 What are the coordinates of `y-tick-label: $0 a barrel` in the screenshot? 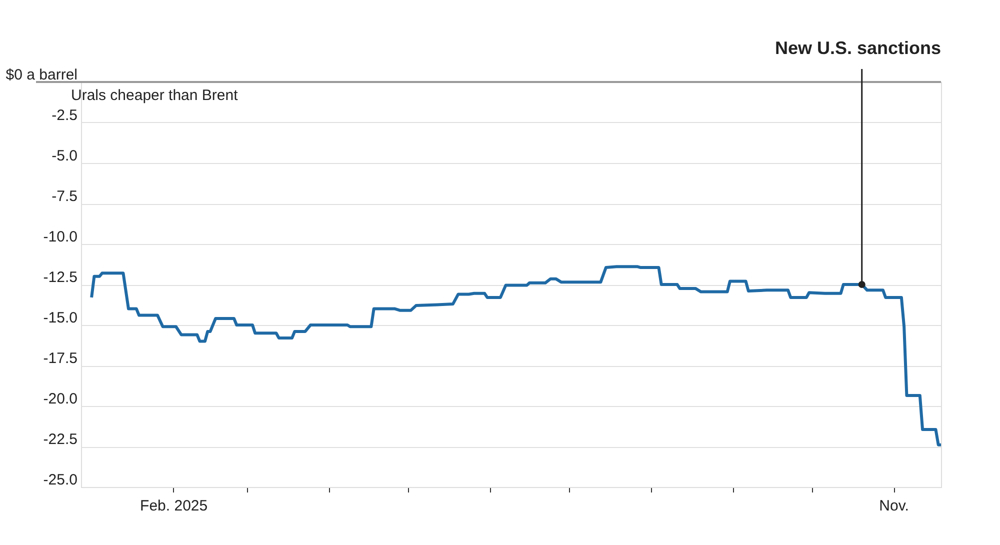 It's located at (42, 75).